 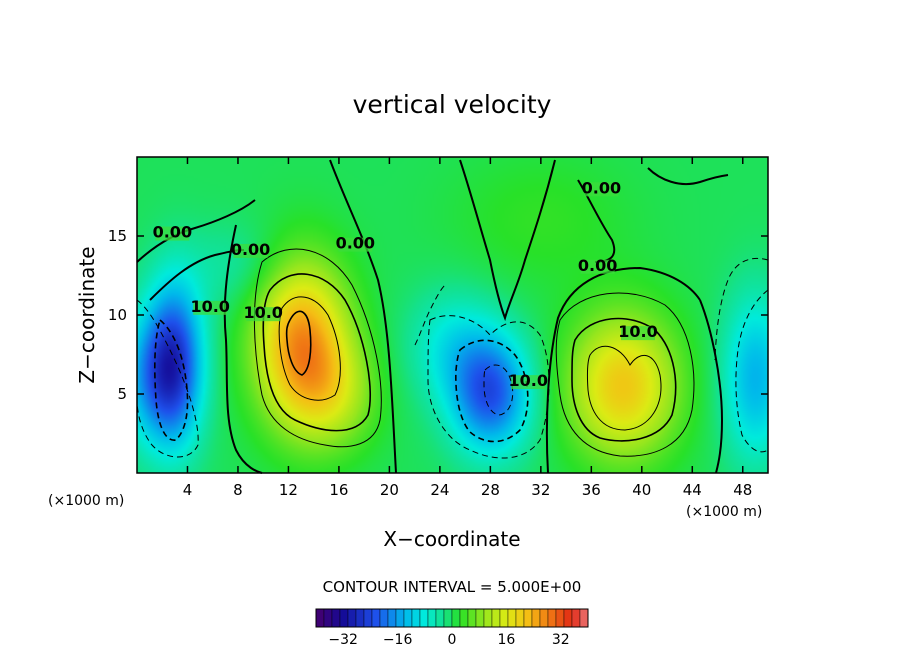 I want to click on colorbar-tick-label: −32, so click(x=343, y=640).